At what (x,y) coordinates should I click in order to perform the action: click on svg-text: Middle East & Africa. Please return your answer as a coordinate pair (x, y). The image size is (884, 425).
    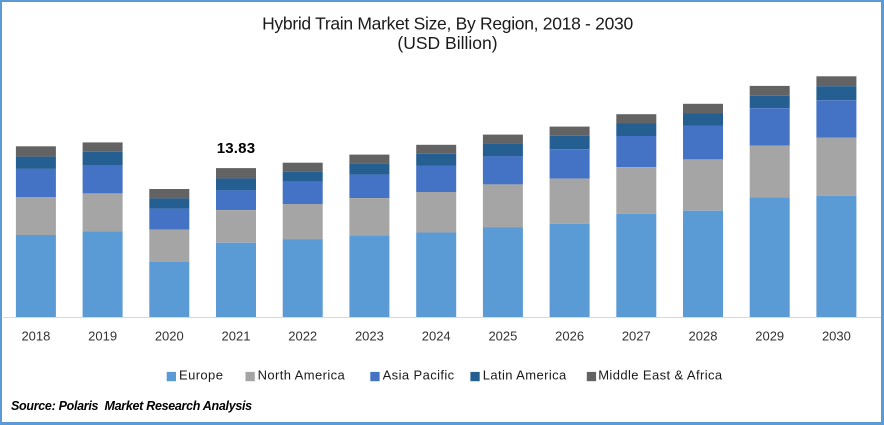
    Looking at the image, I should click on (660, 375).